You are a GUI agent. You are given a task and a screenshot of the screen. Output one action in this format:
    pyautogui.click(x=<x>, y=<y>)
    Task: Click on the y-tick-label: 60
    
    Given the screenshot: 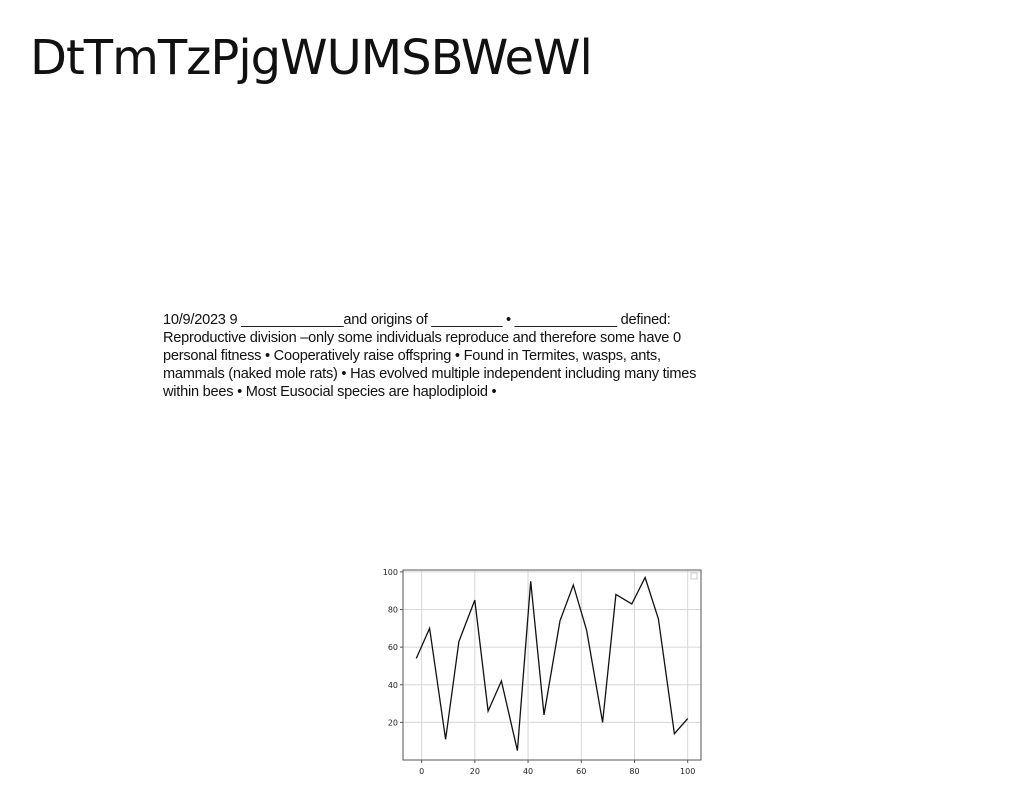 What is the action you would take?
    pyautogui.click(x=393, y=647)
    